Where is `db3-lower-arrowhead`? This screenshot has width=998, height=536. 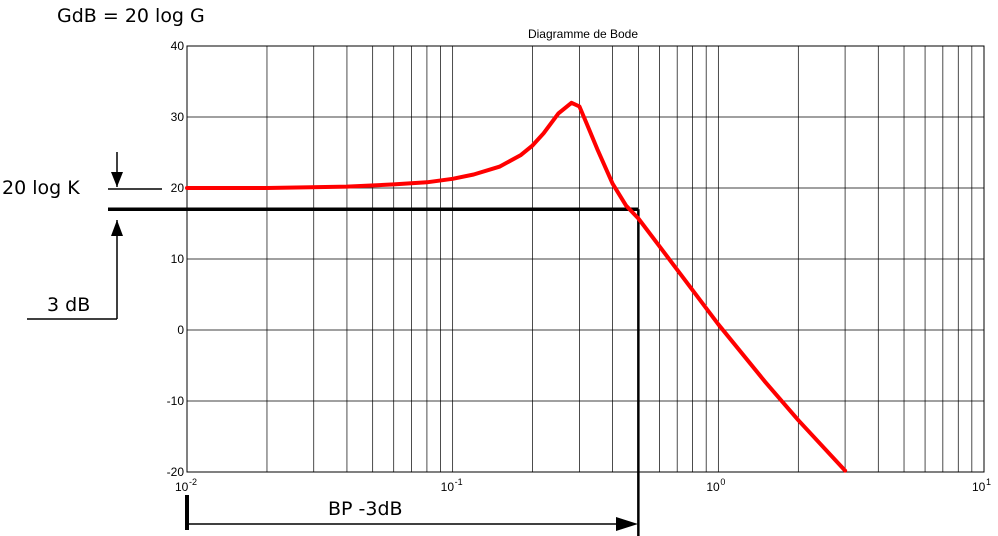 db3-lower-arrowhead is located at coordinates (117, 228).